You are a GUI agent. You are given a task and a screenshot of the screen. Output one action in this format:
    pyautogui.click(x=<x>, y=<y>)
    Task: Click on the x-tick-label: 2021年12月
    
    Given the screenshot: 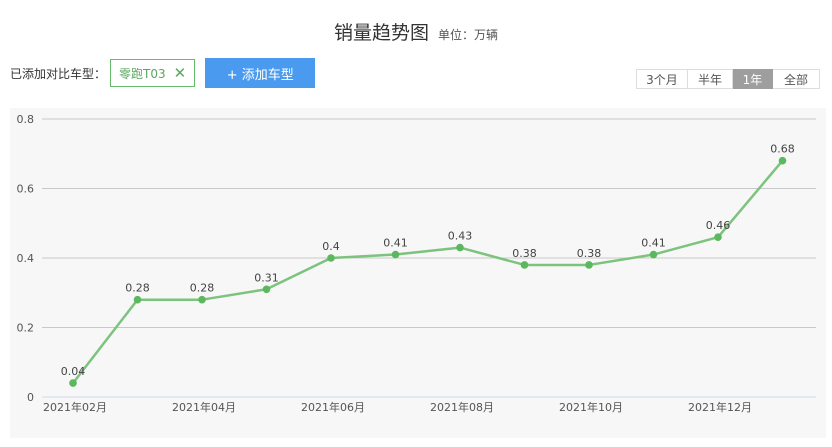 What is the action you would take?
    pyautogui.click(x=720, y=407)
    